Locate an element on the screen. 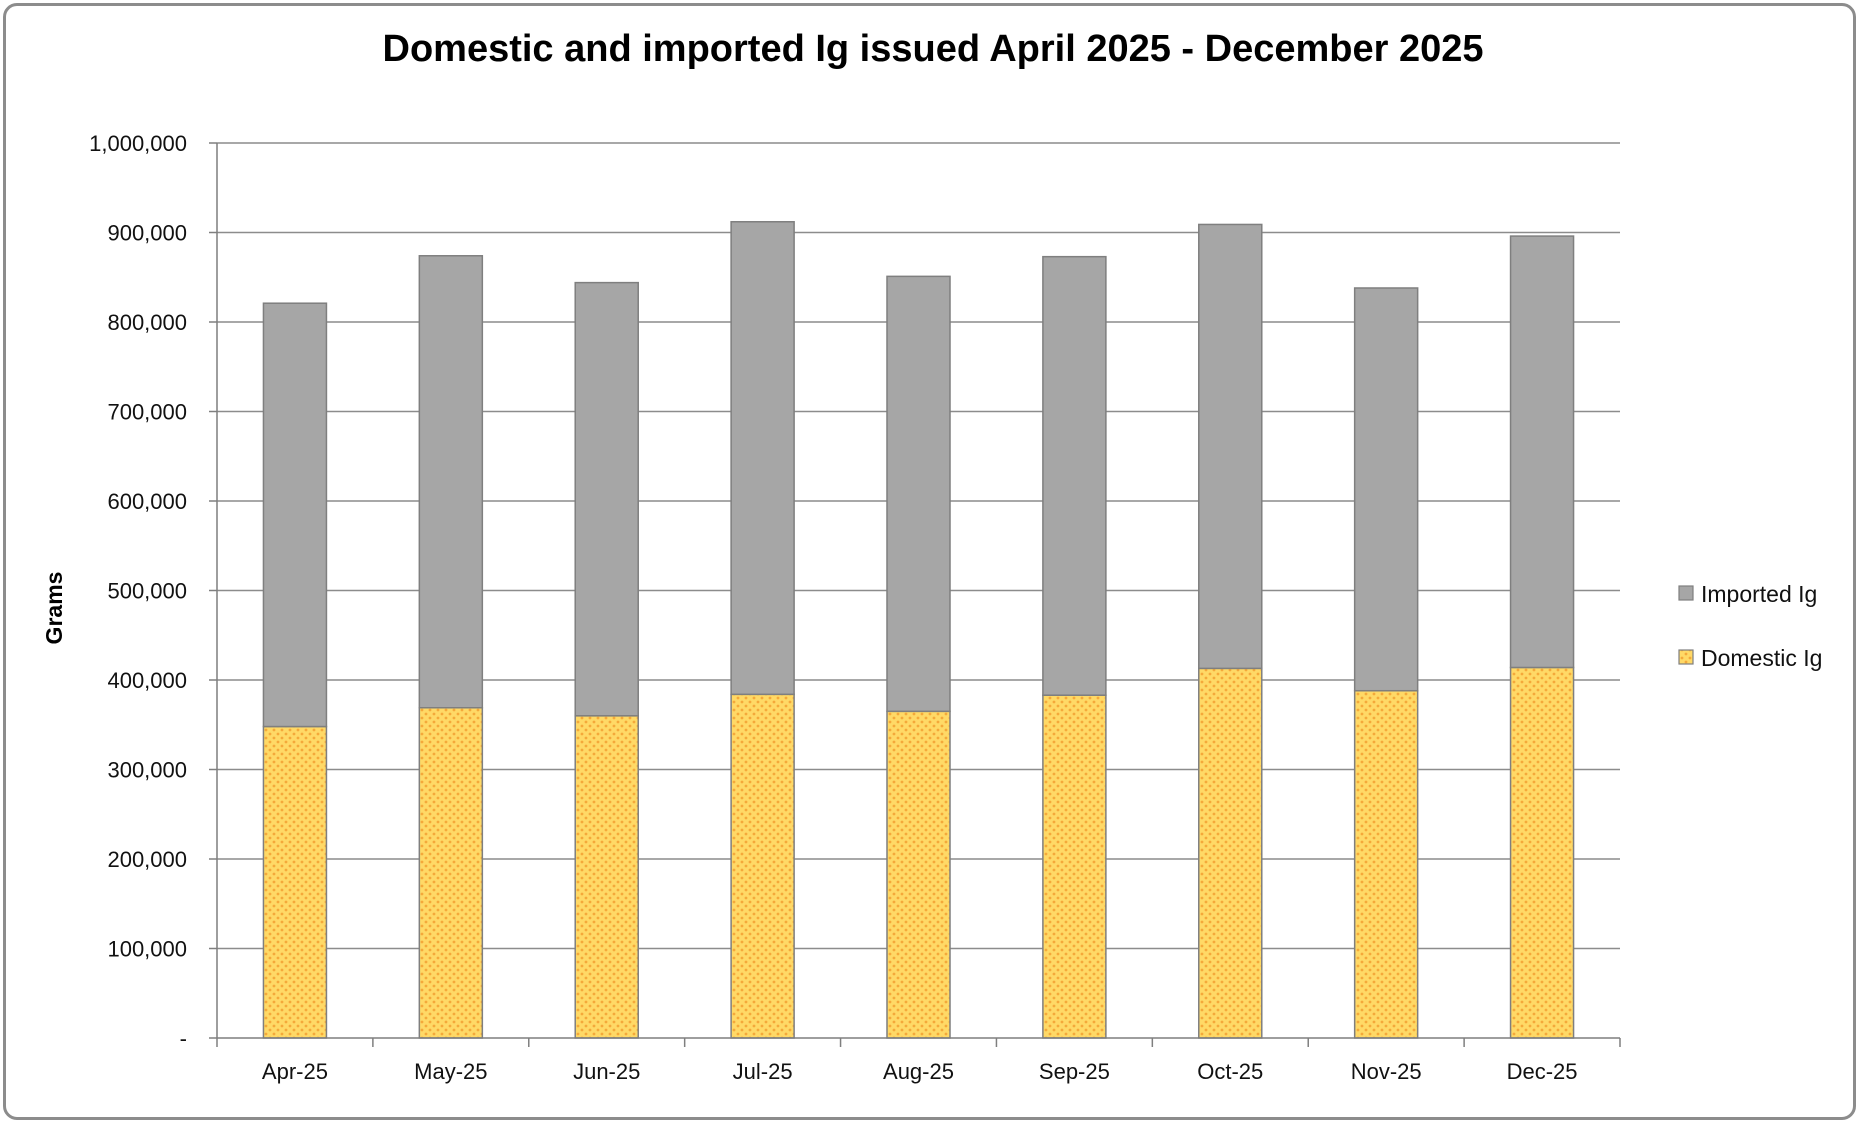  y-tick-label: 800,000 is located at coordinates (147, 322).